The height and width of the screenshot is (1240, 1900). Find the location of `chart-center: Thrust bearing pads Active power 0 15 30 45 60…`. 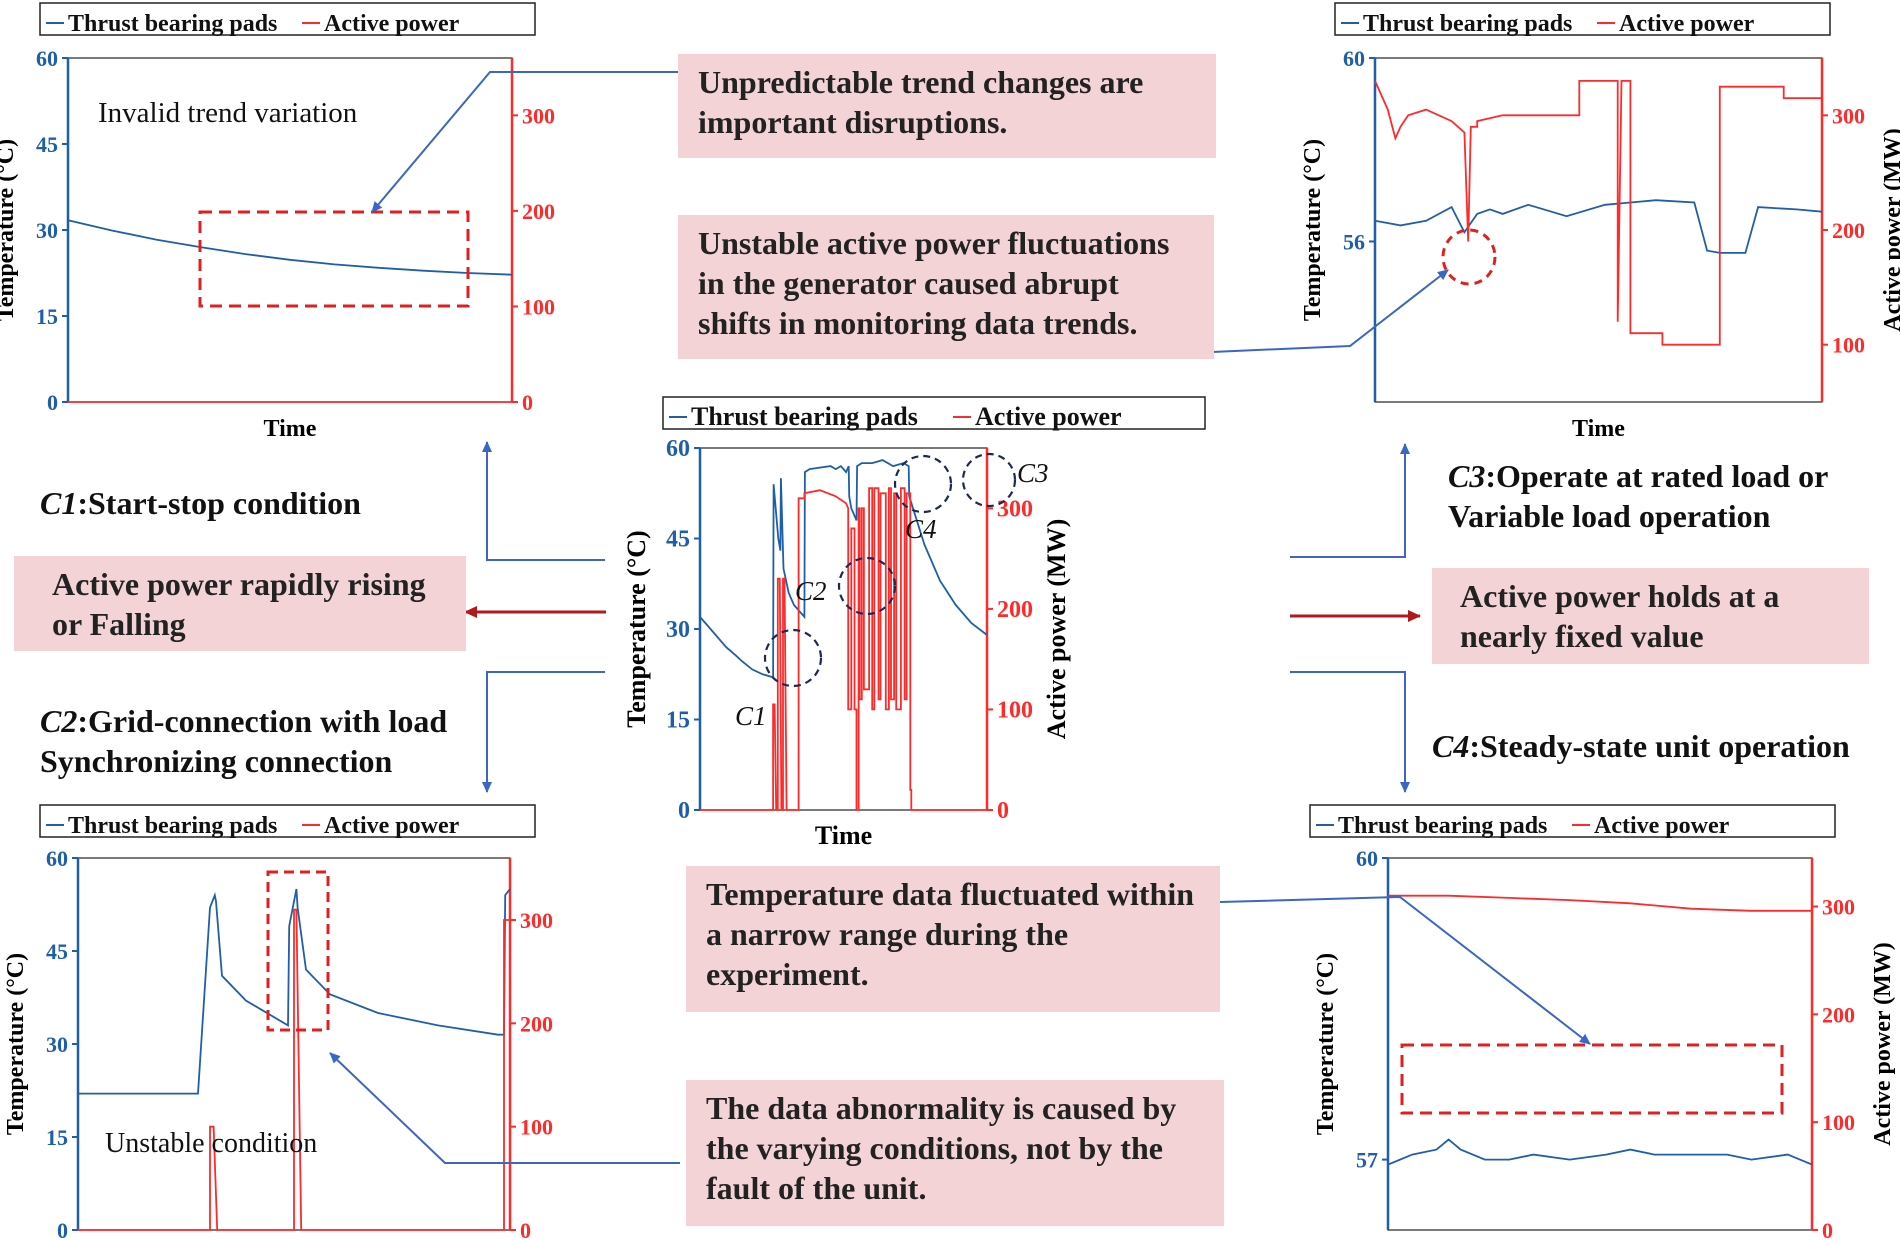

chart-center: Thrust bearing pads Active power 0 15 30 45 60… is located at coordinates (914, 623).